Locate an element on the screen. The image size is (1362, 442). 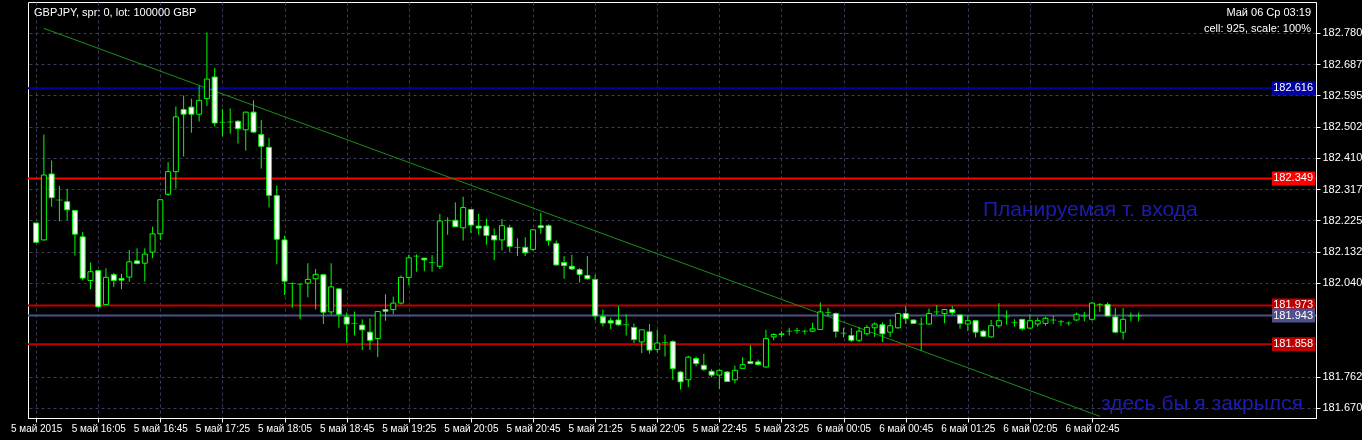
x-tick-label: 5 май 17:25 is located at coordinates (223, 428).